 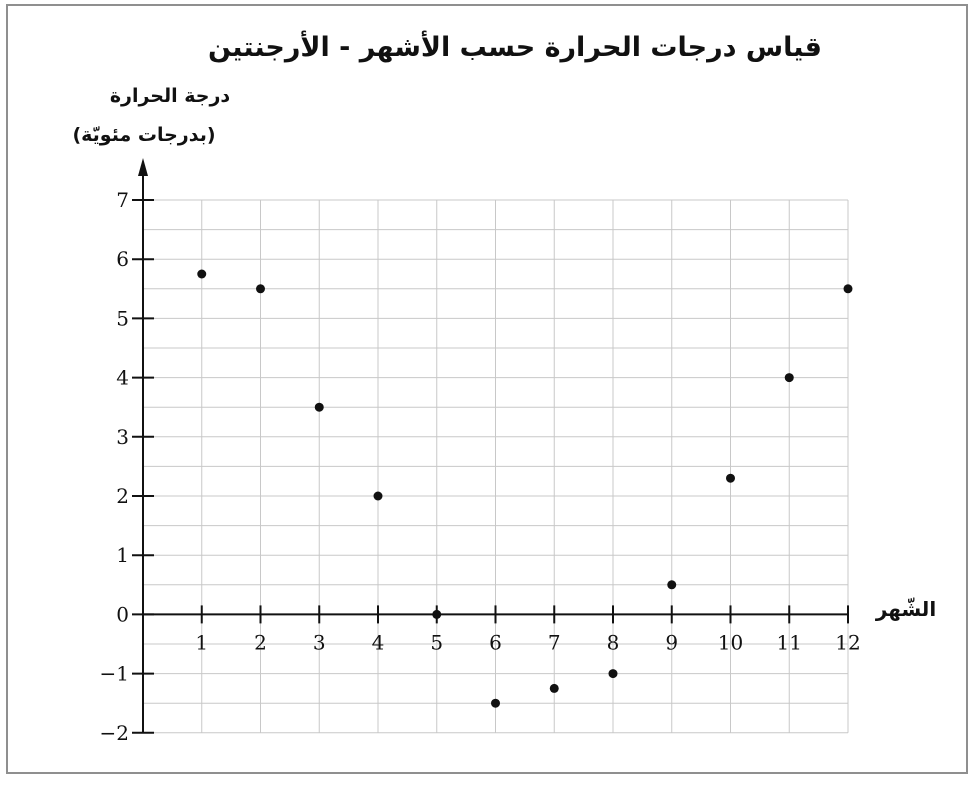 What do you see at coordinates (378, 642) in the screenshot?
I see `x-tick-label: 4` at bounding box center [378, 642].